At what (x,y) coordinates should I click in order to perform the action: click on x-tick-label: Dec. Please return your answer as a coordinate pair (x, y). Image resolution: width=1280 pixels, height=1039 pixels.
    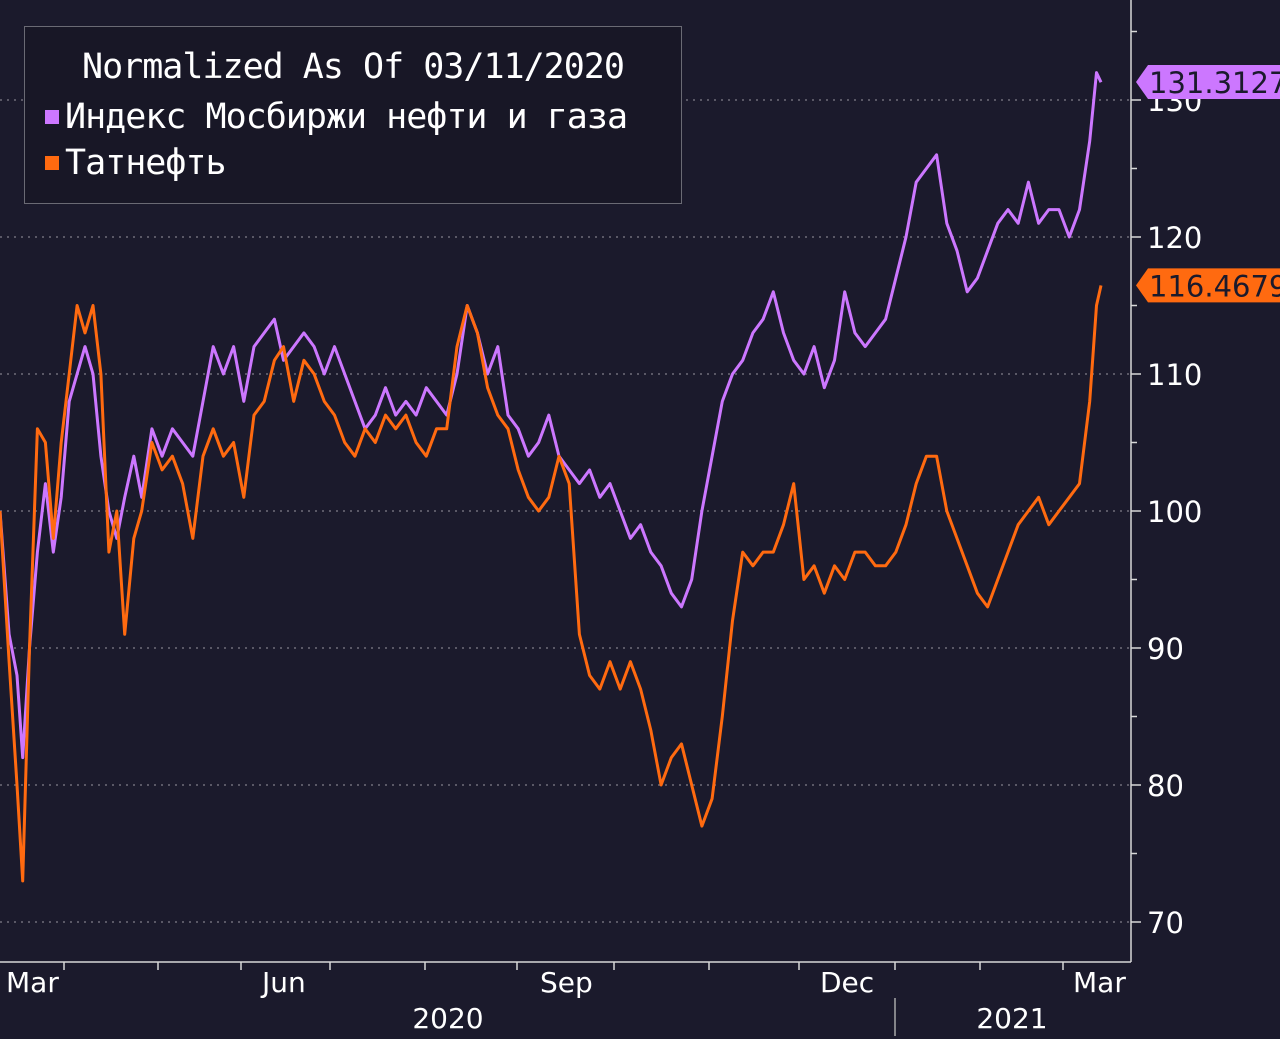
    Looking at the image, I should click on (847, 982).